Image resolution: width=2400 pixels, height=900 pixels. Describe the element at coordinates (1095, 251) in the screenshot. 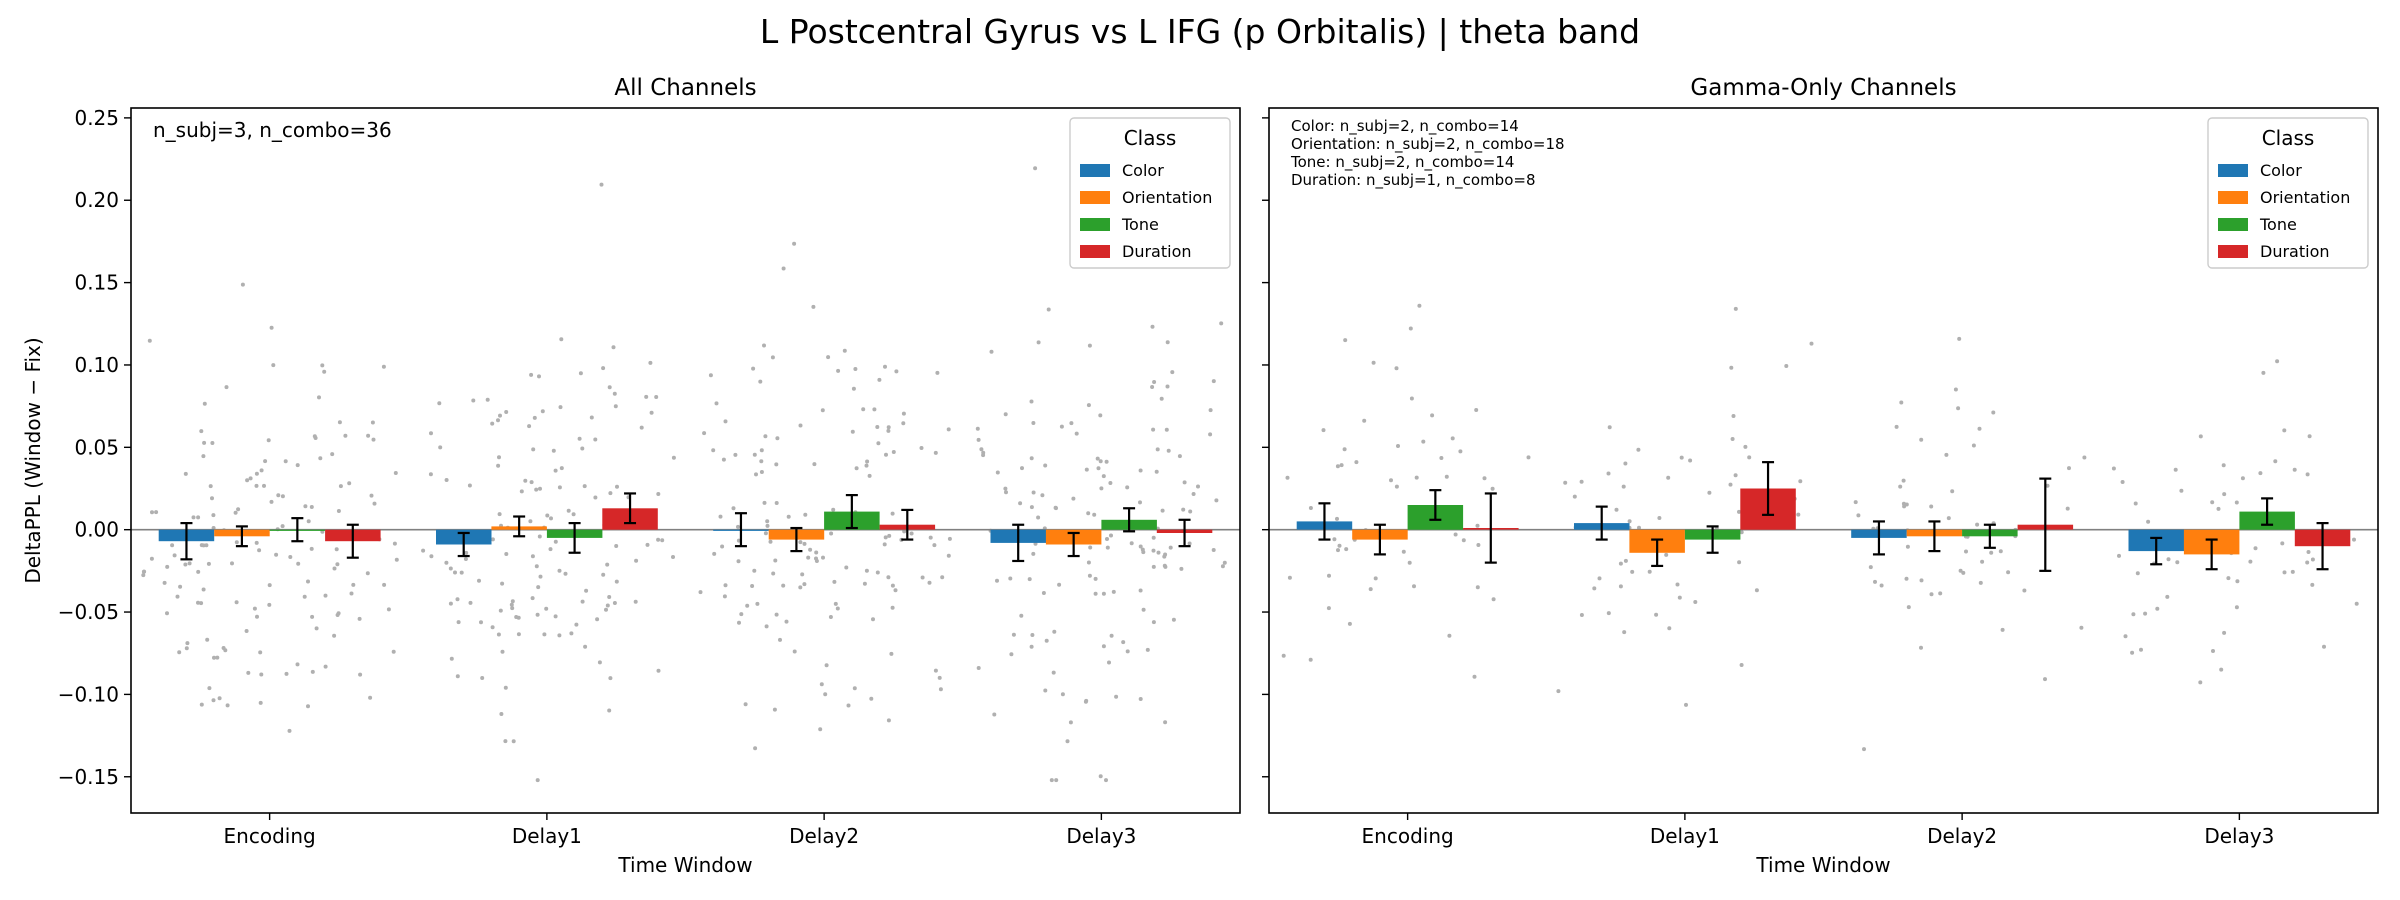

I see `legend-swatch-duration` at that location.